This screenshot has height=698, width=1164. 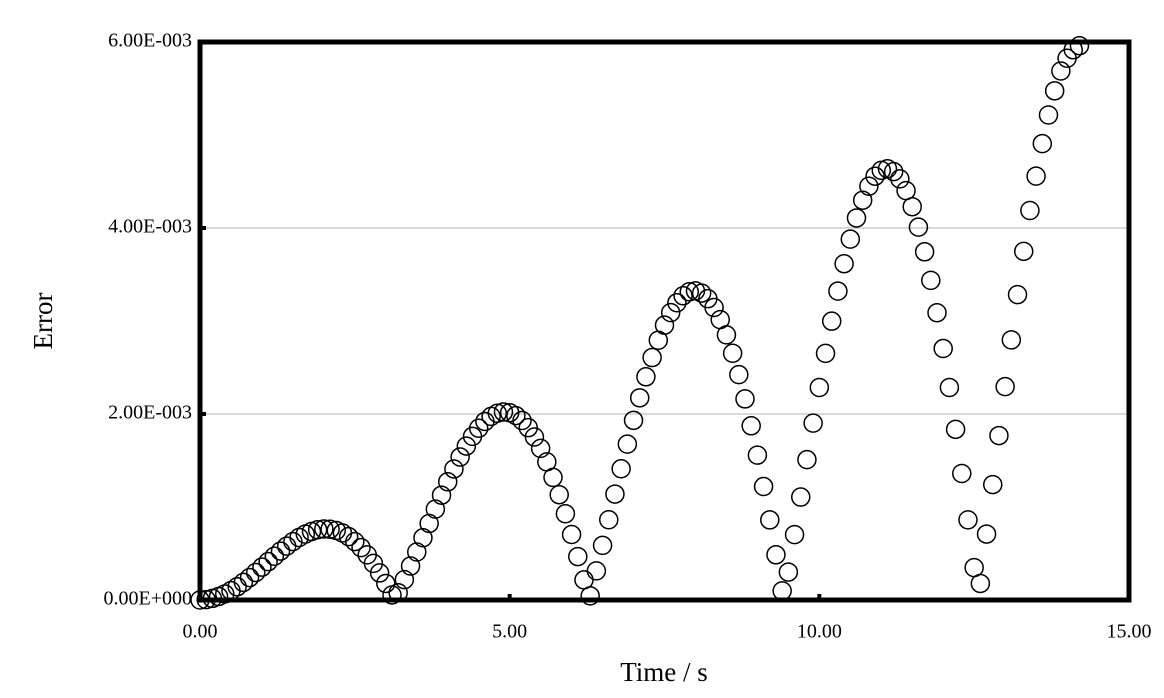 What do you see at coordinates (150, 227) in the screenshot?
I see `y-tick-label: 4.00E-003` at bounding box center [150, 227].